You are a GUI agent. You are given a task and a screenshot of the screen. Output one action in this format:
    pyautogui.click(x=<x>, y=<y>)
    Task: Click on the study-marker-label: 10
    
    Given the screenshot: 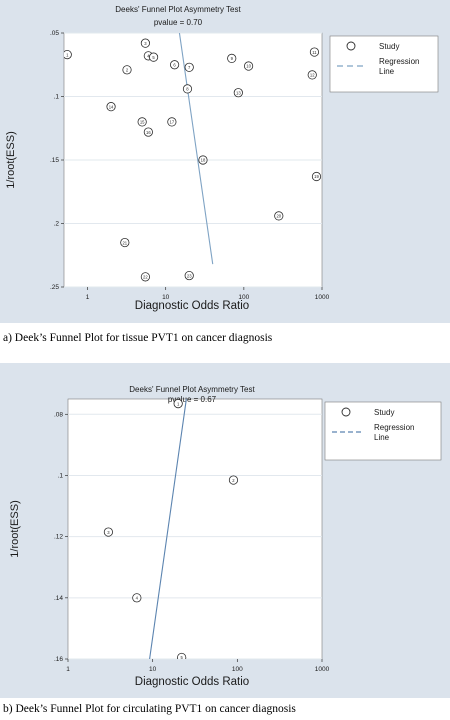 What is the action you would take?
    pyautogui.click(x=248, y=66)
    